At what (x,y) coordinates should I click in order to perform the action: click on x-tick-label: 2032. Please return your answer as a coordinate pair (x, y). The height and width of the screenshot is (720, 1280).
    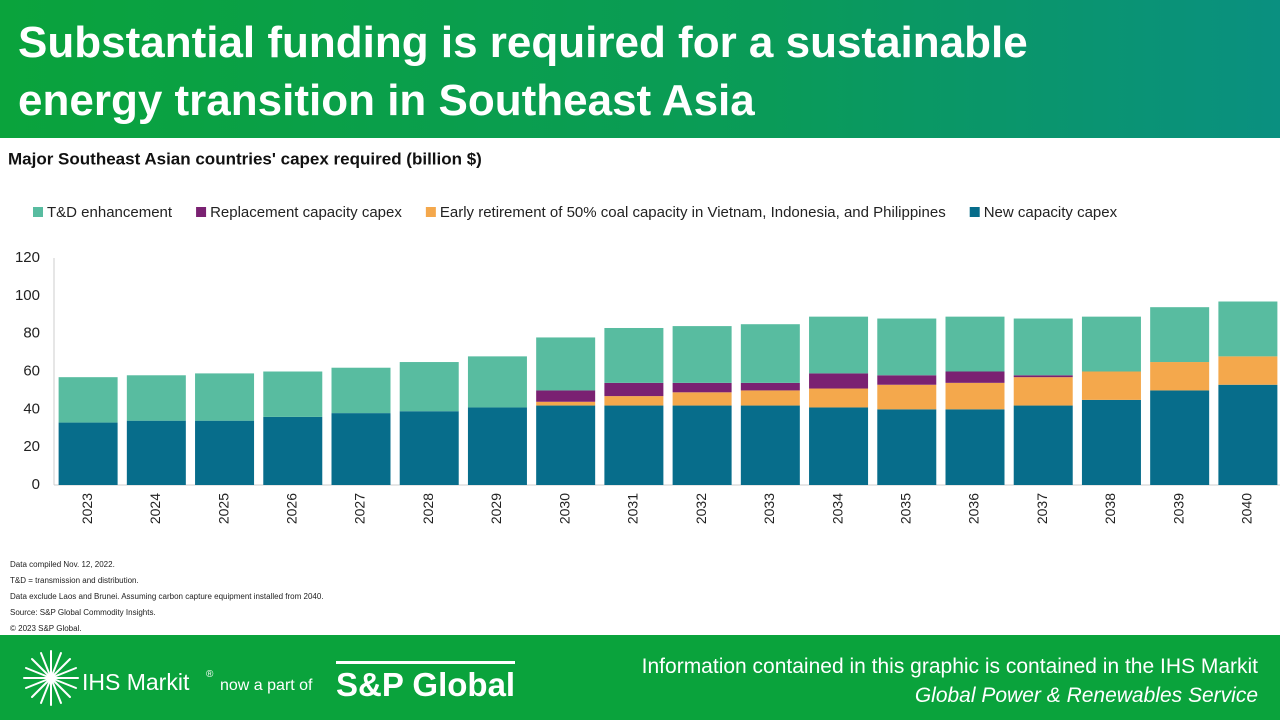
    Looking at the image, I should click on (701, 508).